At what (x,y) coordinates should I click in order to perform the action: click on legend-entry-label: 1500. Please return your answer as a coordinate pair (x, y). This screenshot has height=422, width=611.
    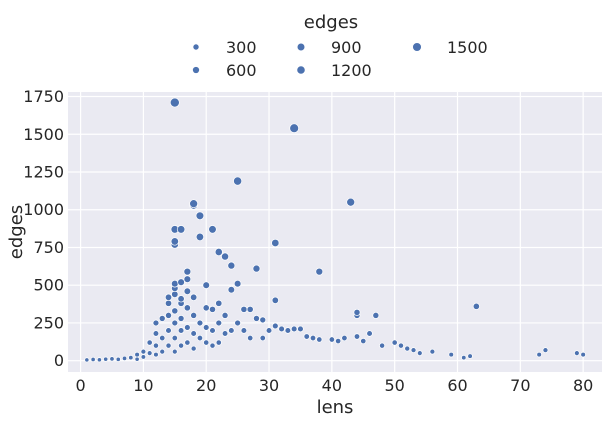
    Looking at the image, I should click on (467, 47).